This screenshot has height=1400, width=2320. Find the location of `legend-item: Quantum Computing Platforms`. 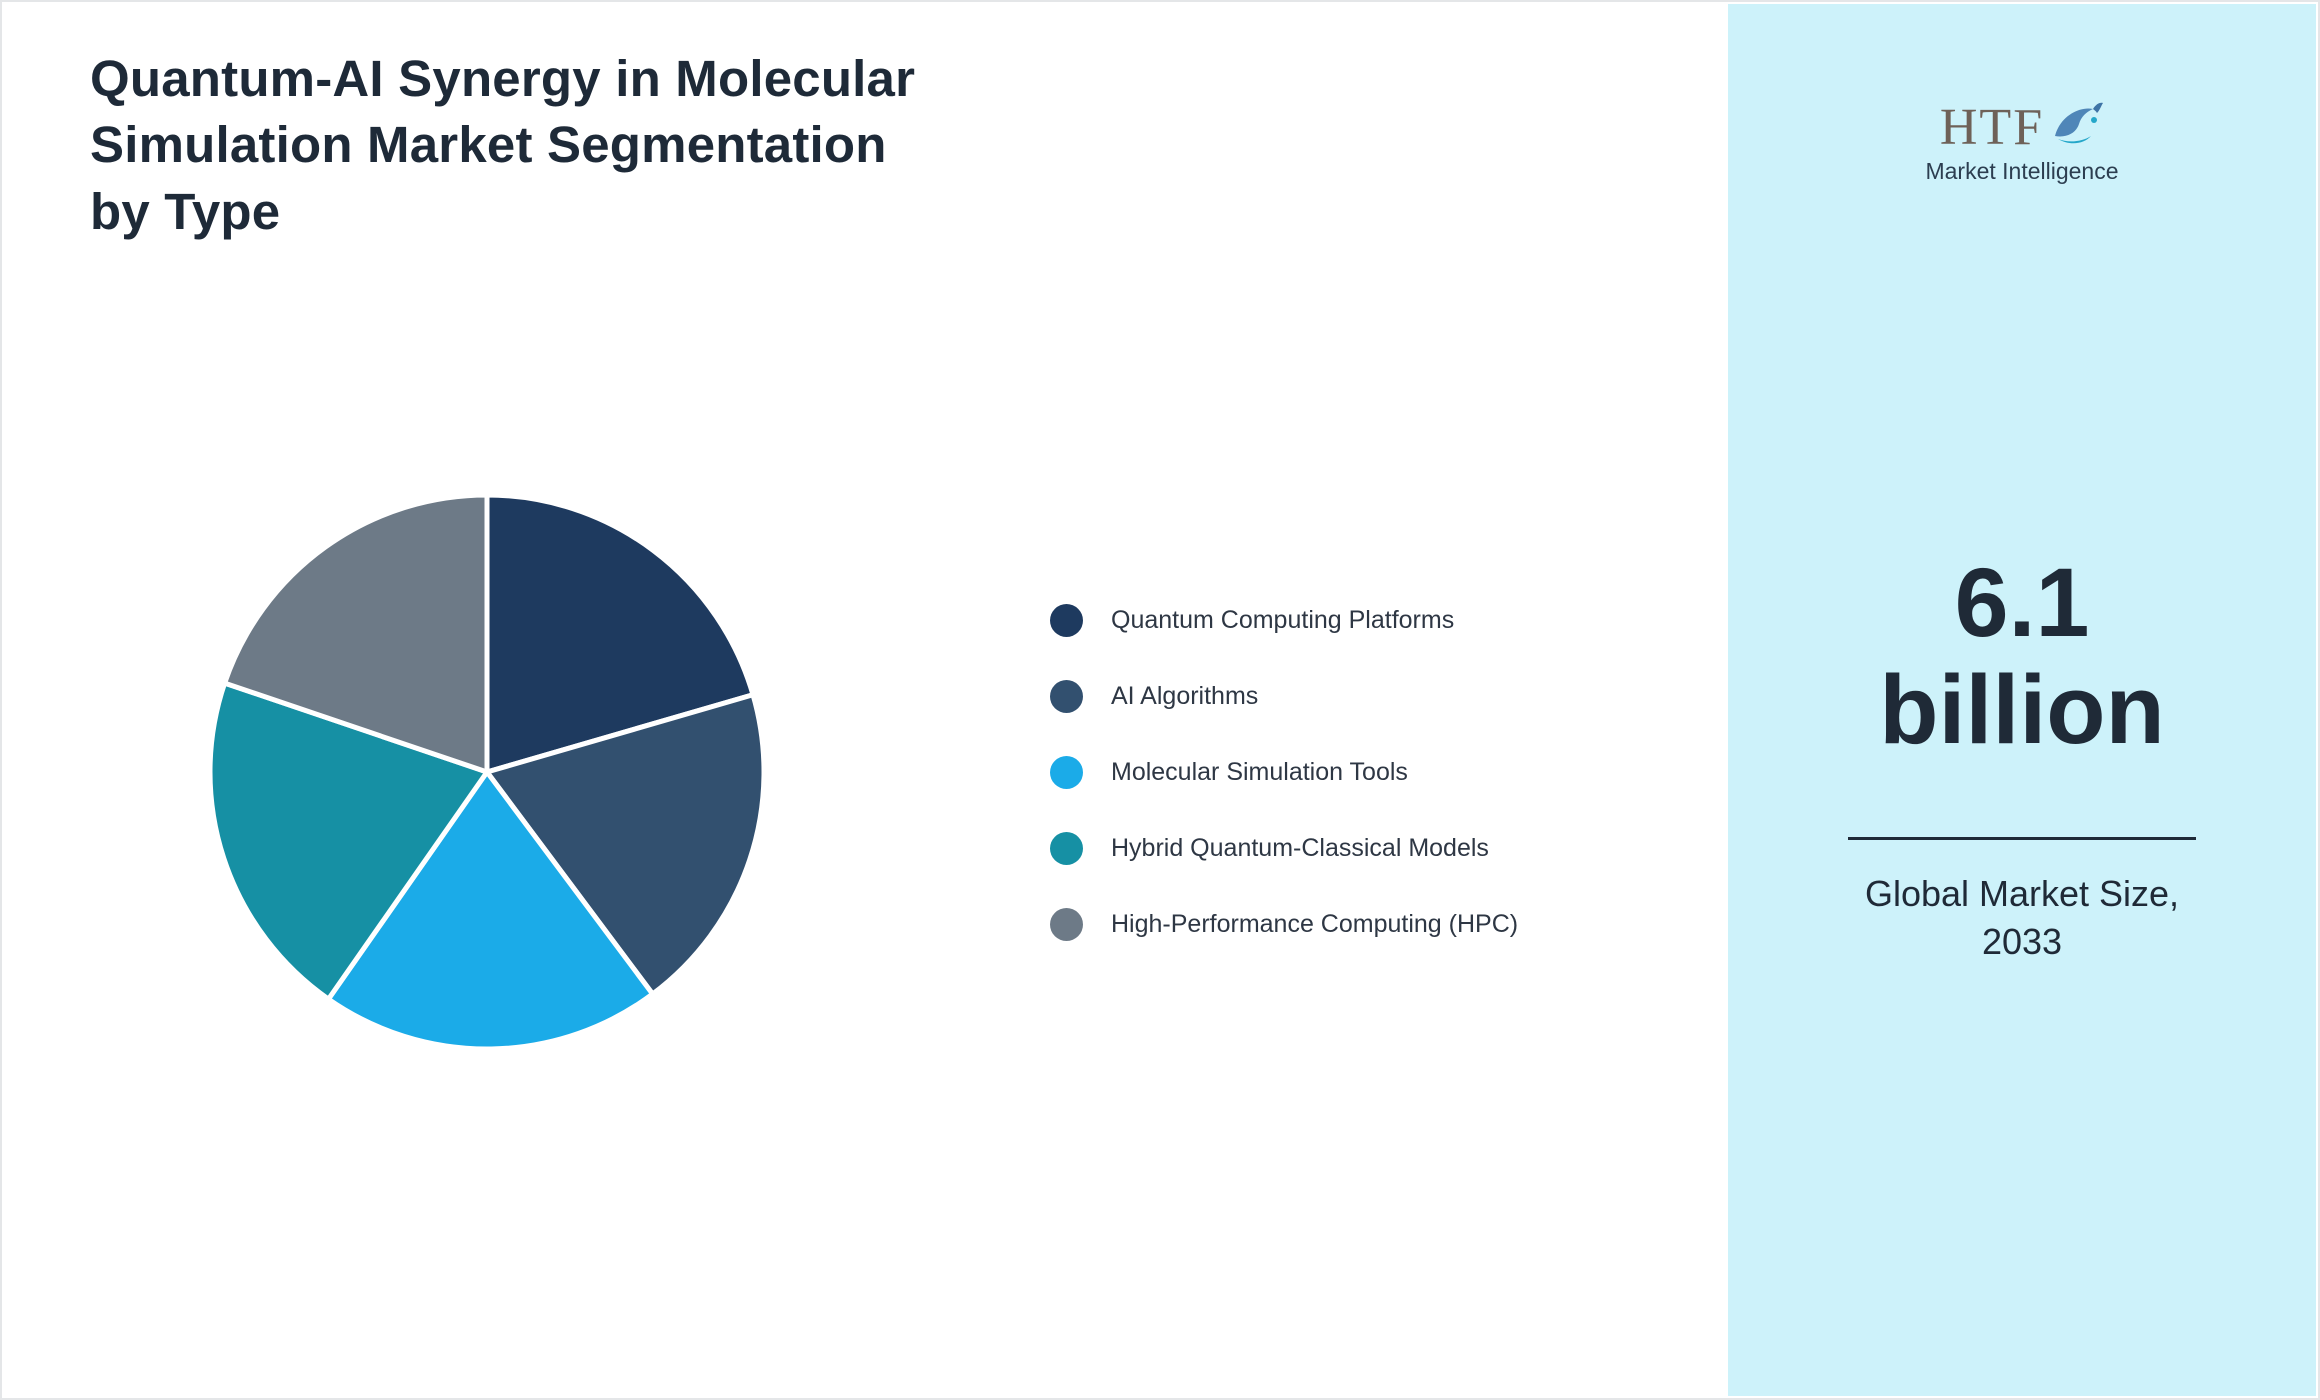

legend-item: Quantum Computing Platforms is located at coordinates (1284, 620).